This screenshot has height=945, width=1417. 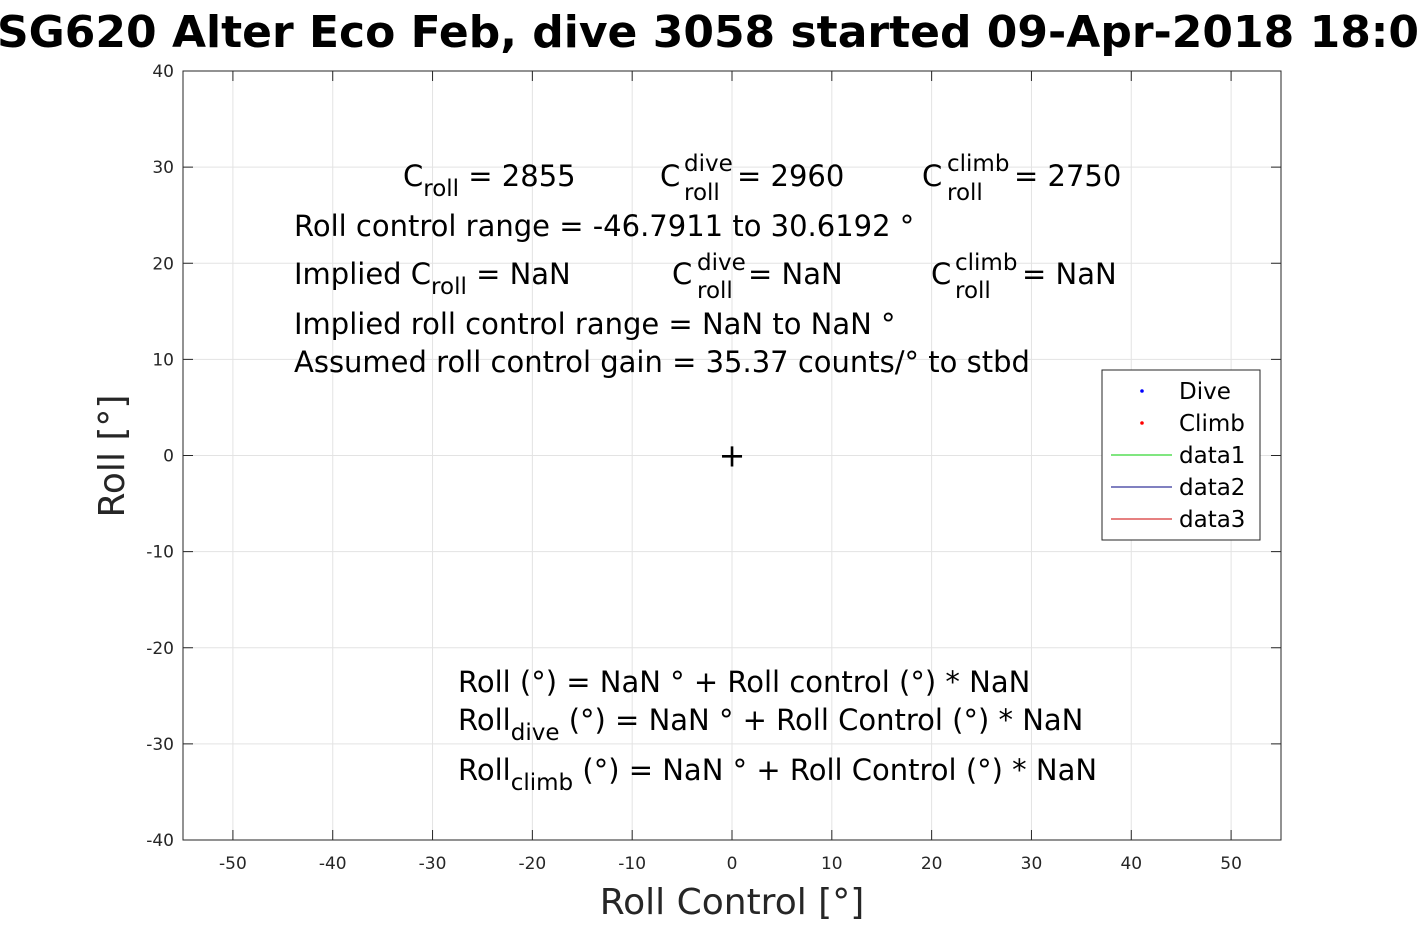 What do you see at coordinates (163, 72) in the screenshot?
I see `y-tick-label: 40` at bounding box center [163, 72].